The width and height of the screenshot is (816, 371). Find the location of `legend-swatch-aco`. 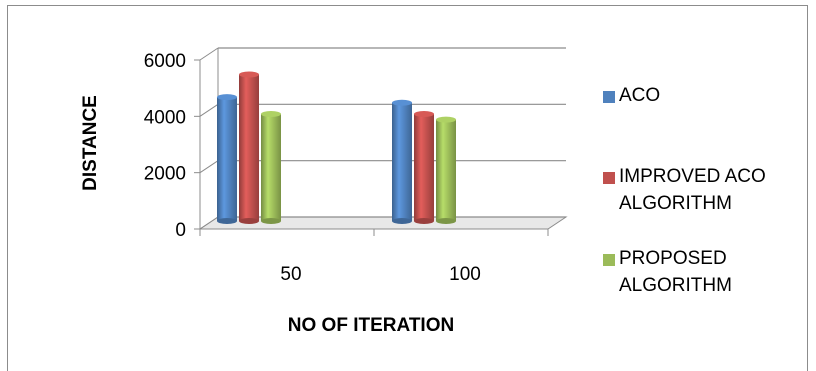

legend-swatch-aco is located at coordinates (609, 97).